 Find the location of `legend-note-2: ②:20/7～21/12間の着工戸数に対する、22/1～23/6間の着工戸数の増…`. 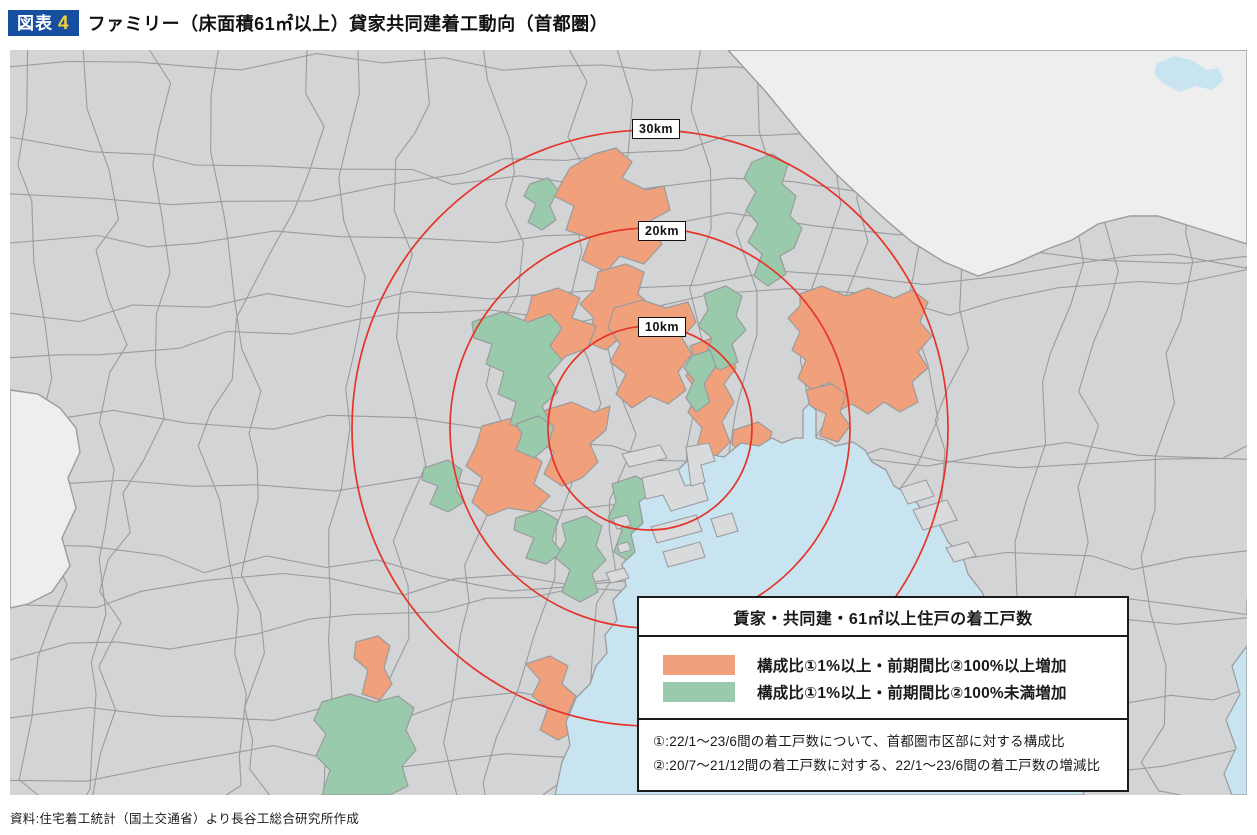

legend-note-2: ②:20/7～21/12間の着工戸数に対する、22/1～23/6間の着工戸数の増… is located at coordinates (877, 766).